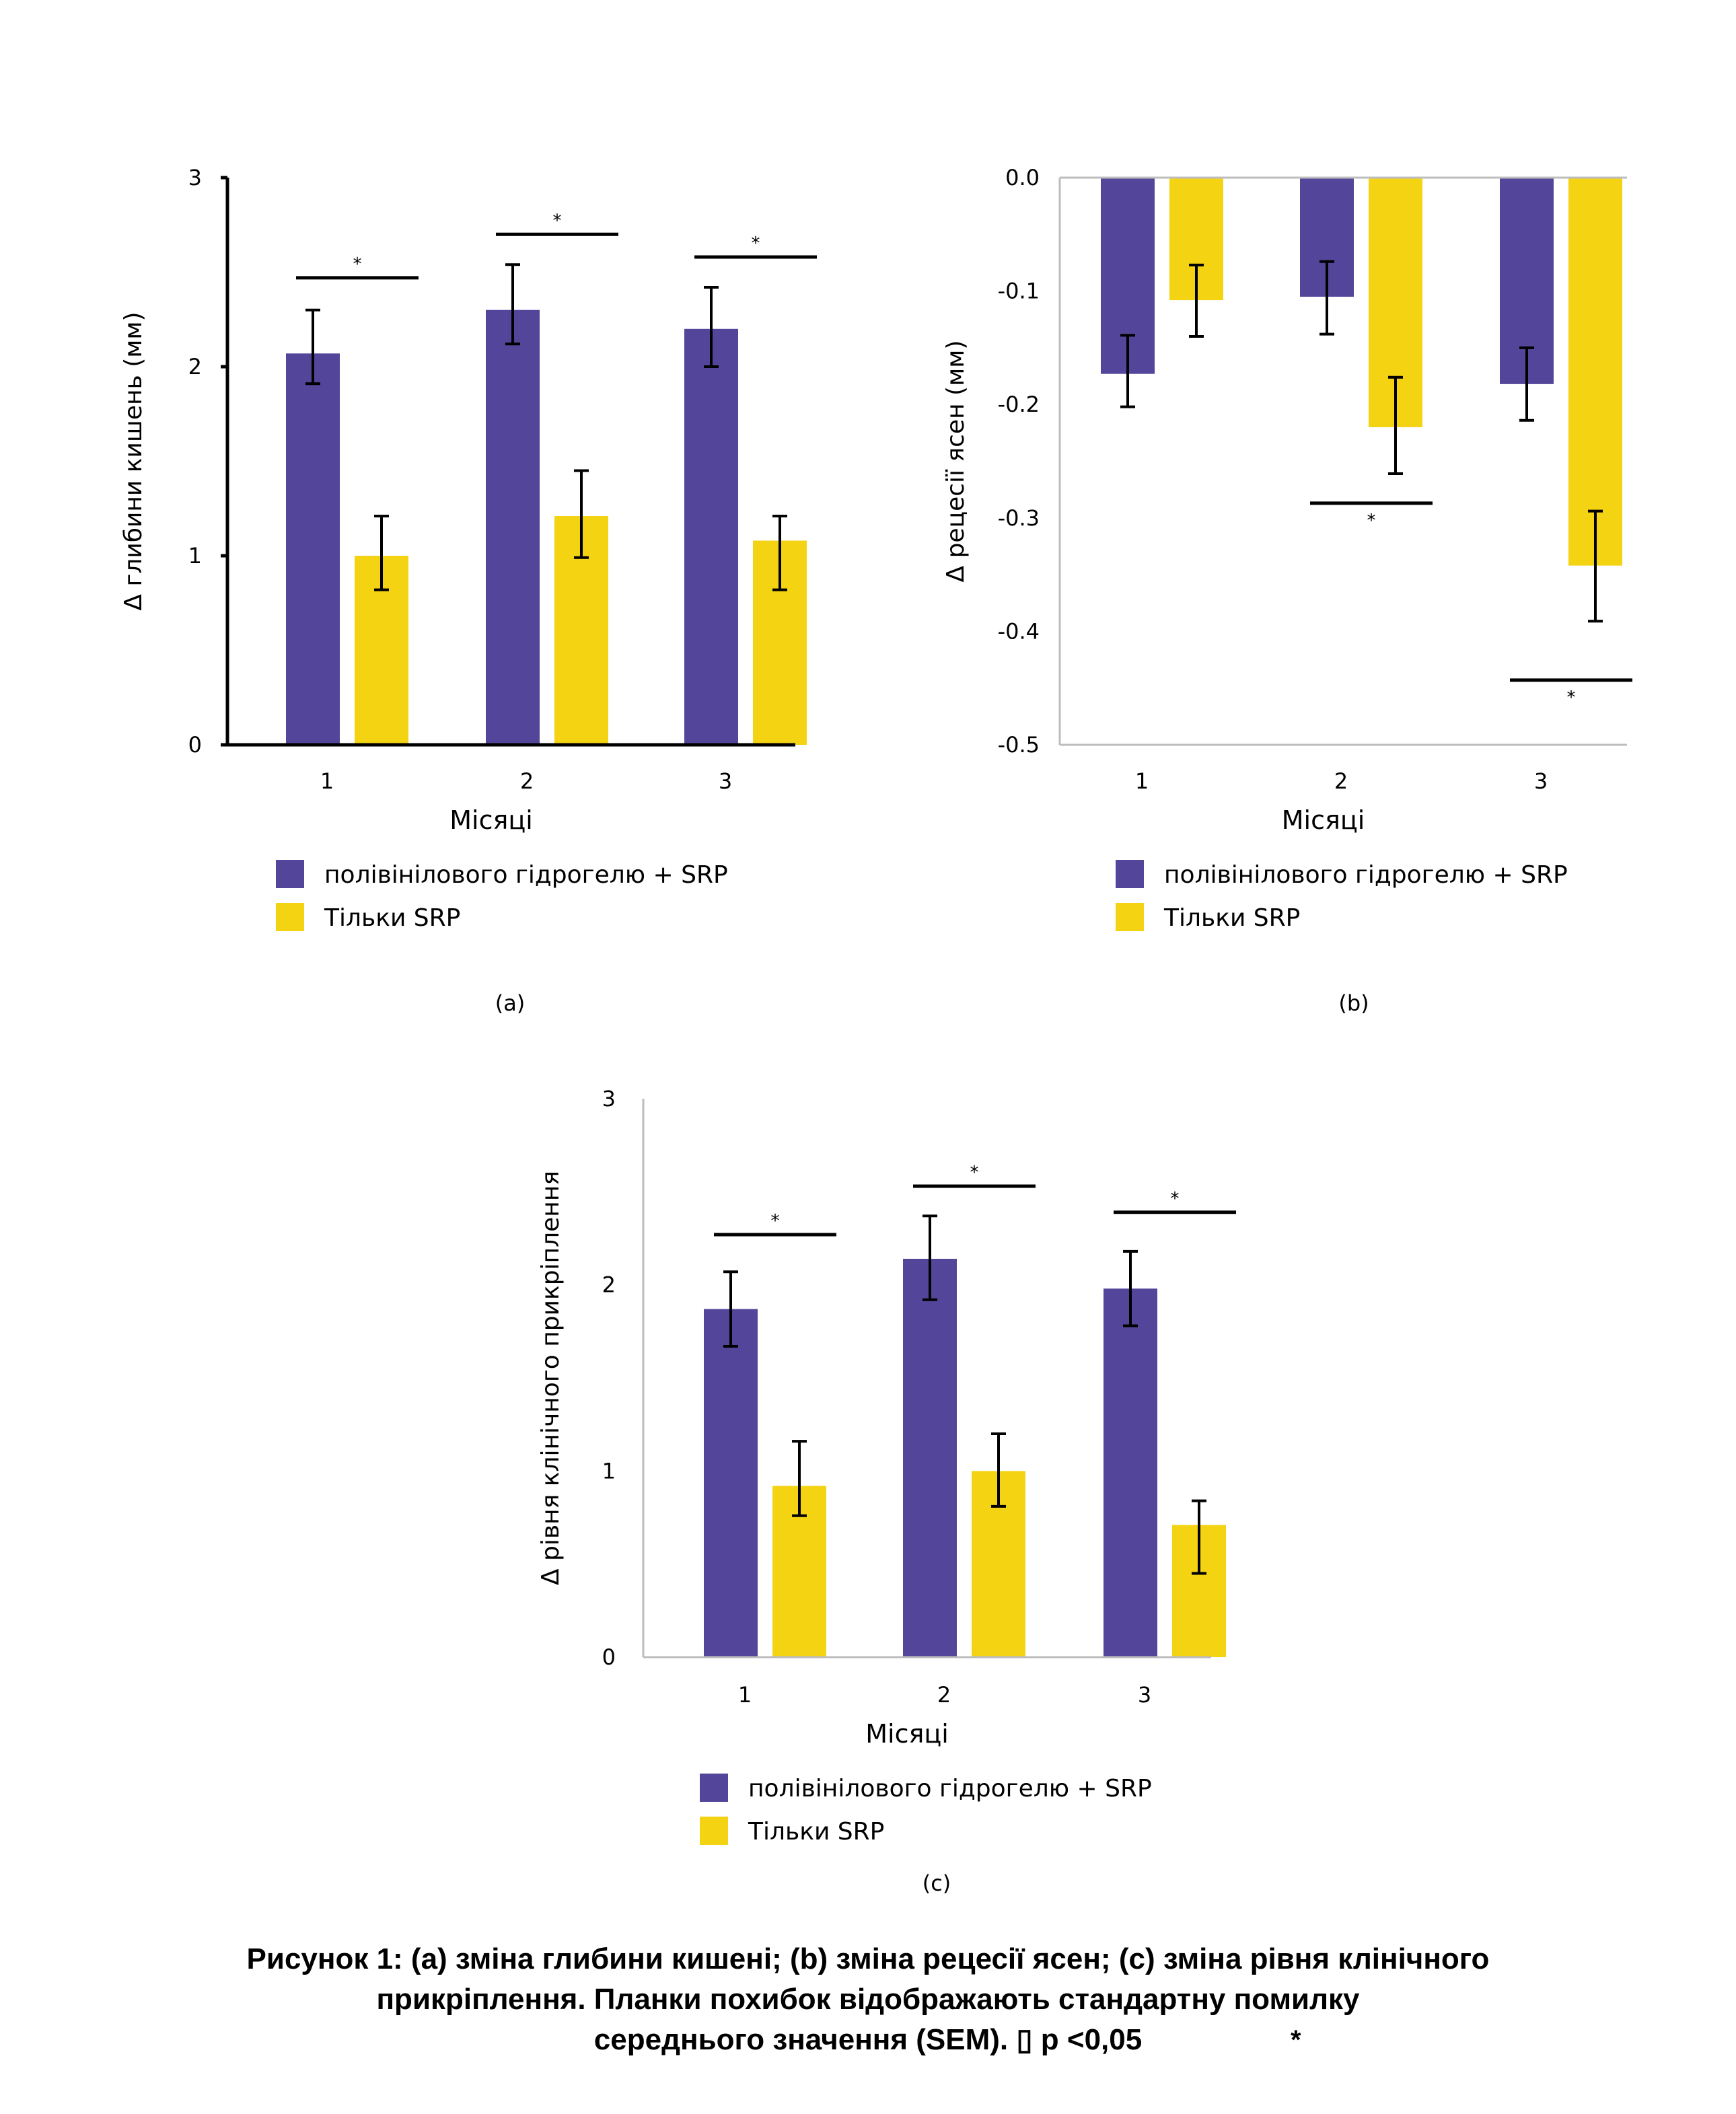 The image size is (1736, 2114). I want to click on y-tick-label: -0.5, so click(1019, 745).